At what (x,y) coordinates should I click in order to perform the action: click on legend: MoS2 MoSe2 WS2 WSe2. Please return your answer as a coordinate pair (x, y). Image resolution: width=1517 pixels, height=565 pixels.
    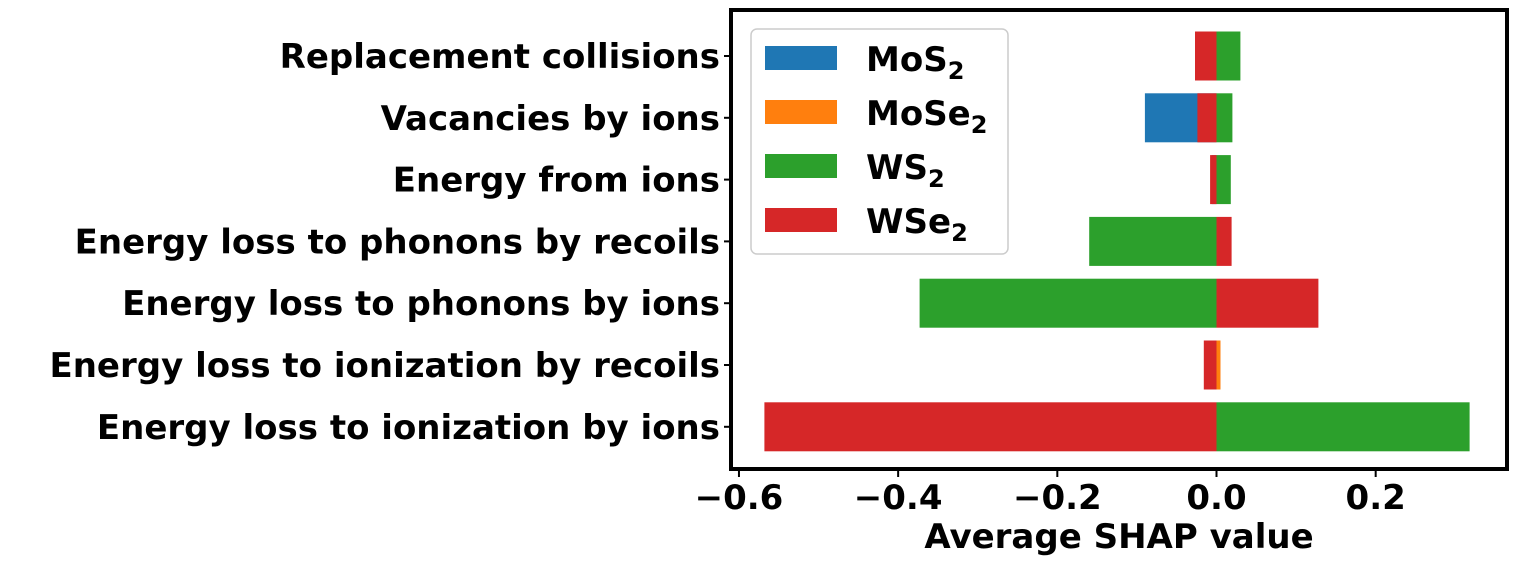
    Looking at the image, I should click on (879, 141).